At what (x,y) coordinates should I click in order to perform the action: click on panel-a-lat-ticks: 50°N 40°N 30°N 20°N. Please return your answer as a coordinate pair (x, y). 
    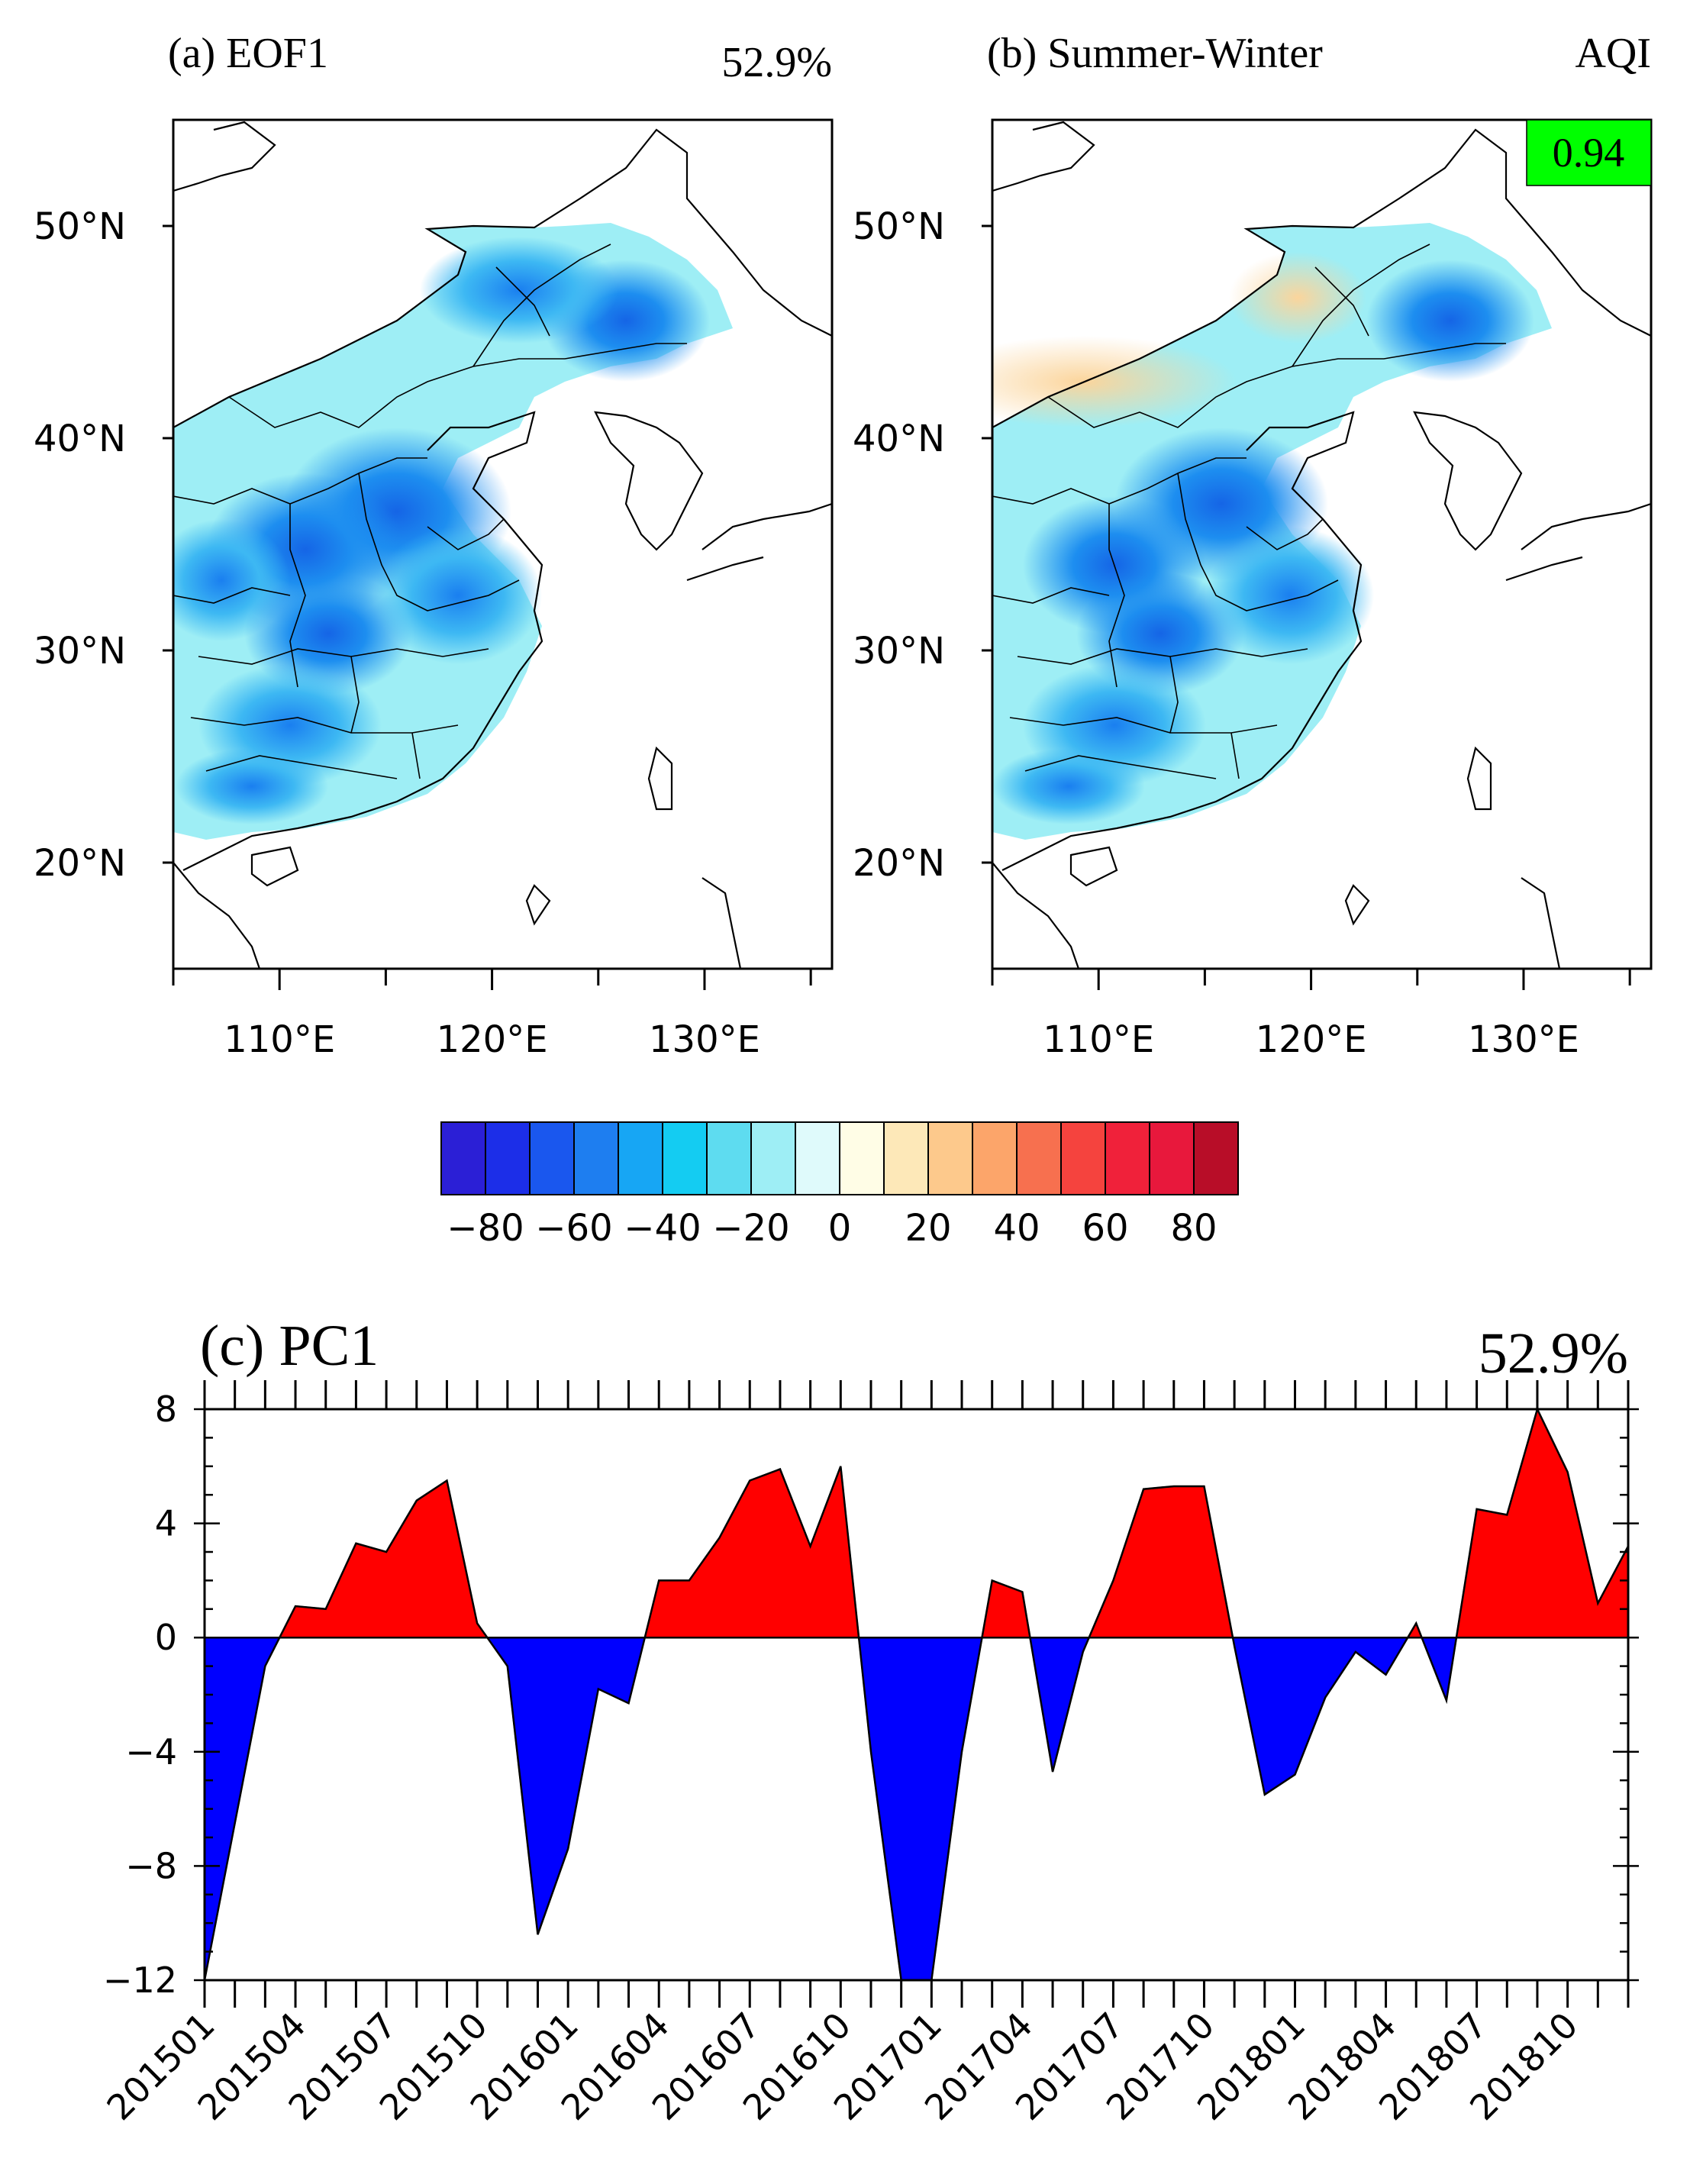
    Looking at the image, I should click on (103, 545).